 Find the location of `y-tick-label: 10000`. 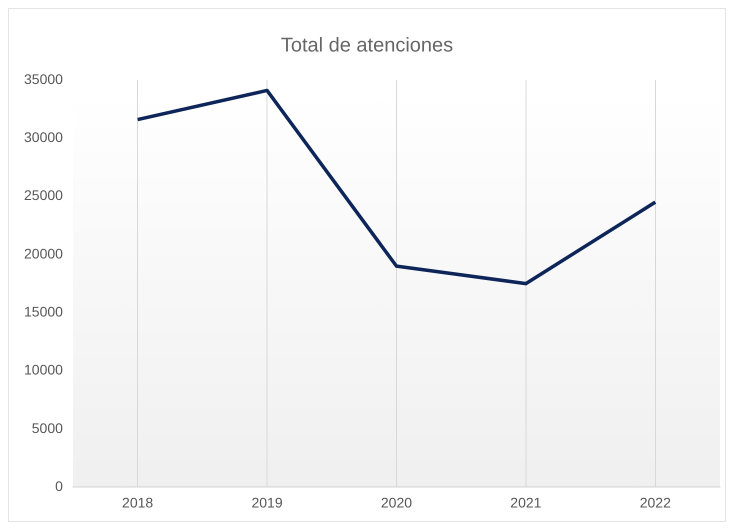

y-tick-label: 10000 is located at coordinates (44, 370).